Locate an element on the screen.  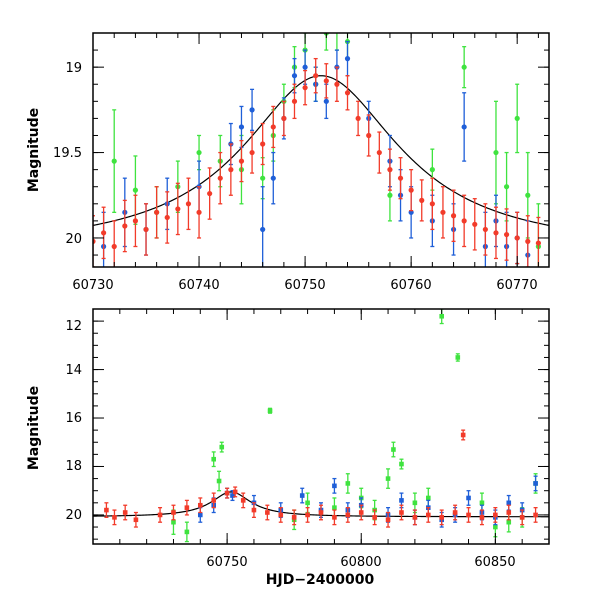
bottom-y-tick-label: 14 is located at coordinates (73, 370).